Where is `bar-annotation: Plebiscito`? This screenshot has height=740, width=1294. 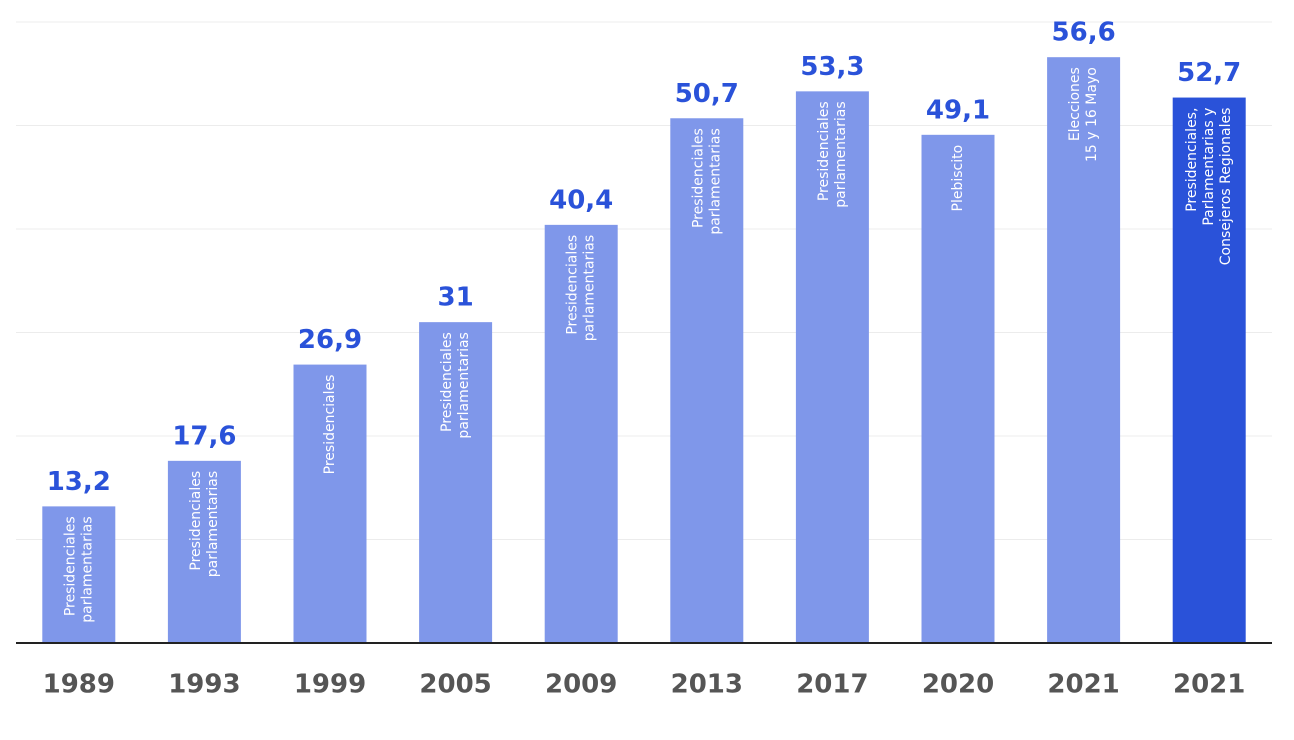
bar-annotation: Plebiscito is located at coordinates (958, 178).